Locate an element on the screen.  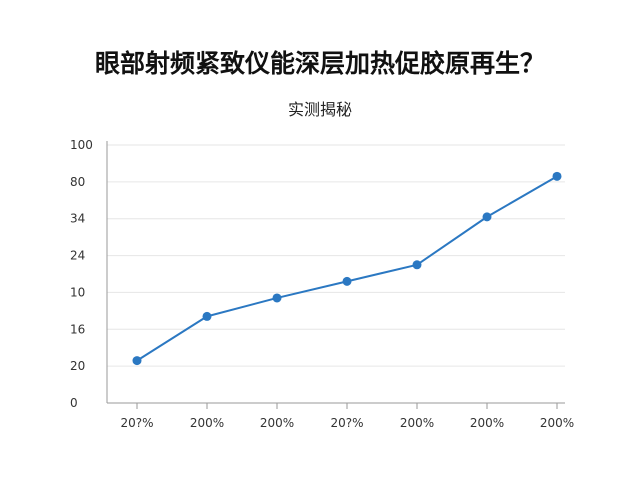
y-tick-label: 20 is located at coordinates (77, 366).